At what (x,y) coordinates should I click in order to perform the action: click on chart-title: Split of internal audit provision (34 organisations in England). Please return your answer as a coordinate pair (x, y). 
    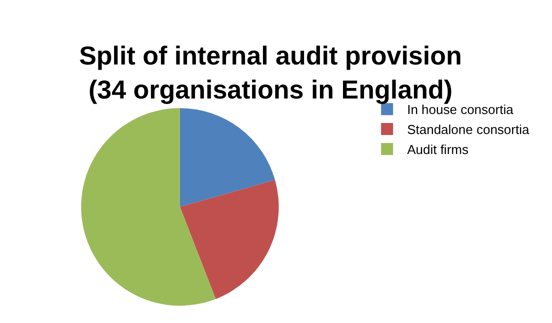
    Looking at the image, I should click on (270, 72).